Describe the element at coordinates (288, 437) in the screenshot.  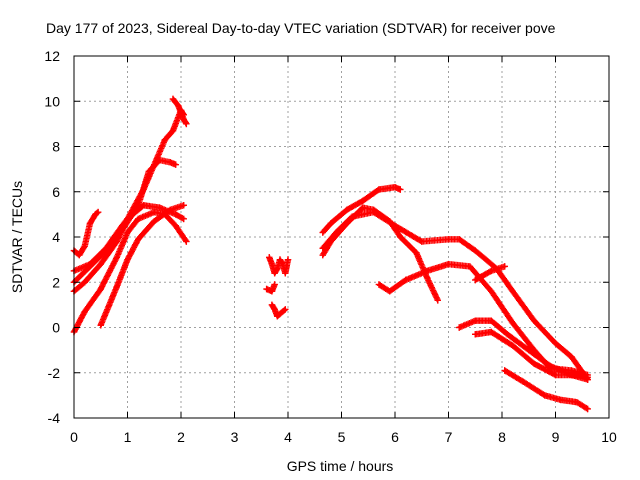
I see `x-tick-label: 4` at that location.